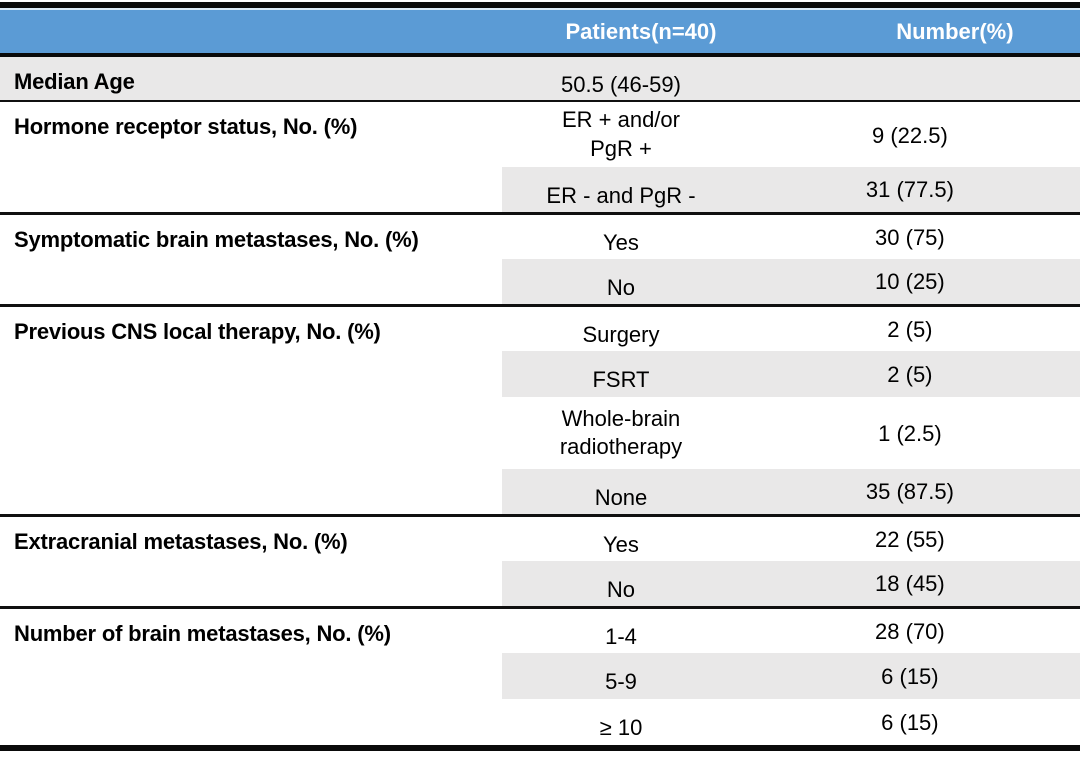 This screenshot has width=1080, height=781. I want to click on row-label: Previous CNS local therapy, No. (%), so click(197, 331).